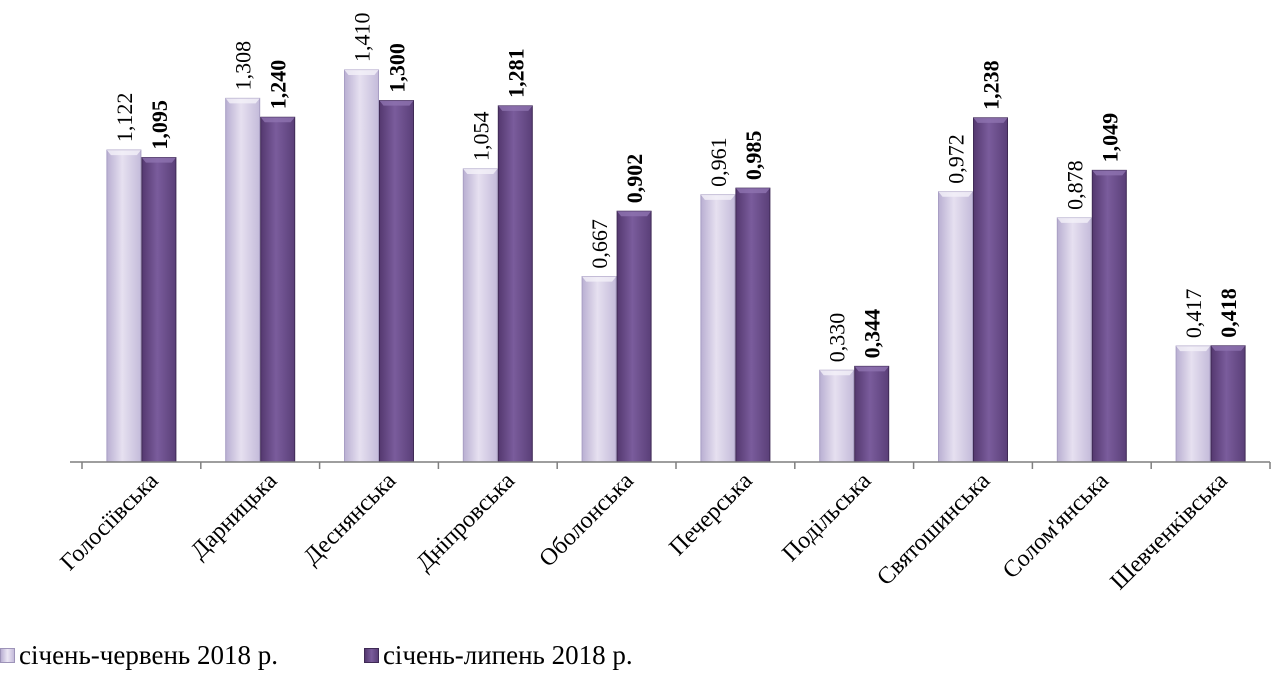 The width and height of the screenshot is (1286, 673). I want to click on x-tick-label-5: Оболонська, so click(586, 520).